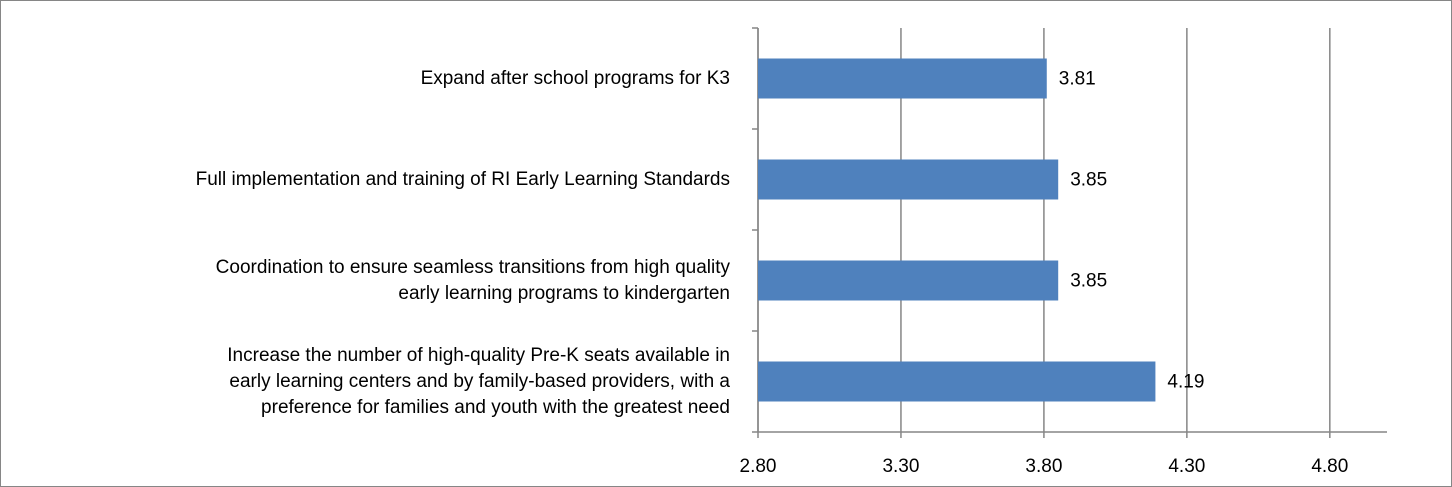  I want to click on data-label: 3.81, so click(1077, 79).